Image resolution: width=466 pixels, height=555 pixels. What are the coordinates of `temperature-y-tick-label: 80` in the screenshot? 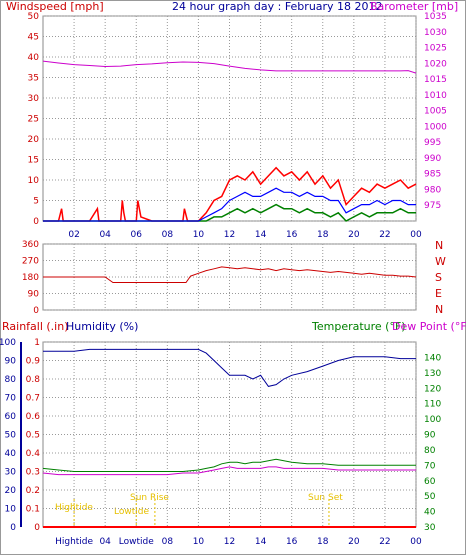 It's located at (430, 451).